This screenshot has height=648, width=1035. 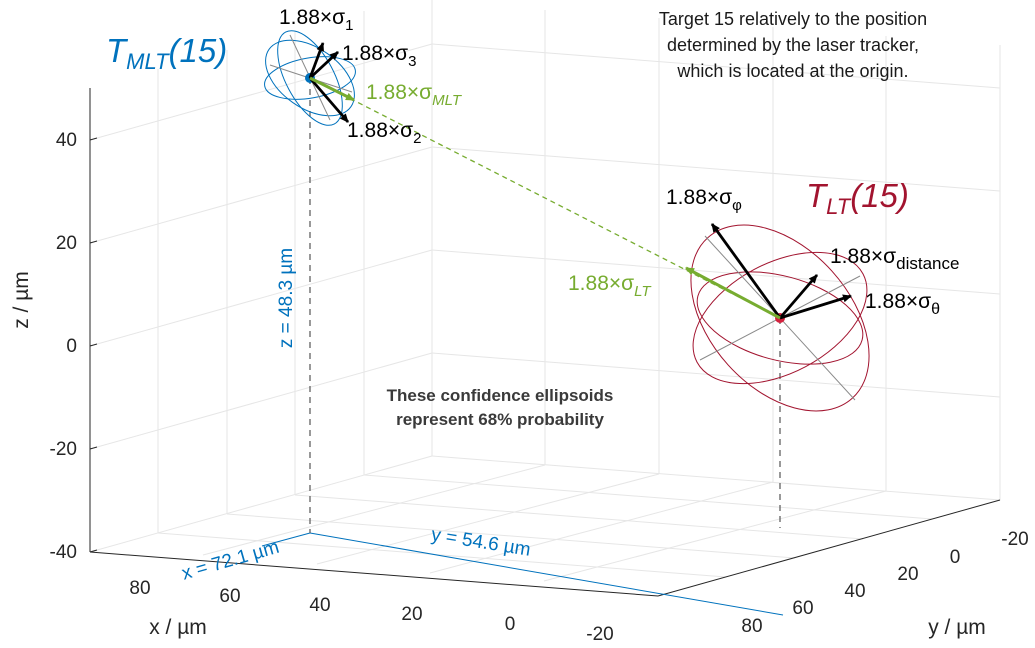 I want to click on lt-sigma-lt-label: 1.88×σLT, so click(x=610, y=286).